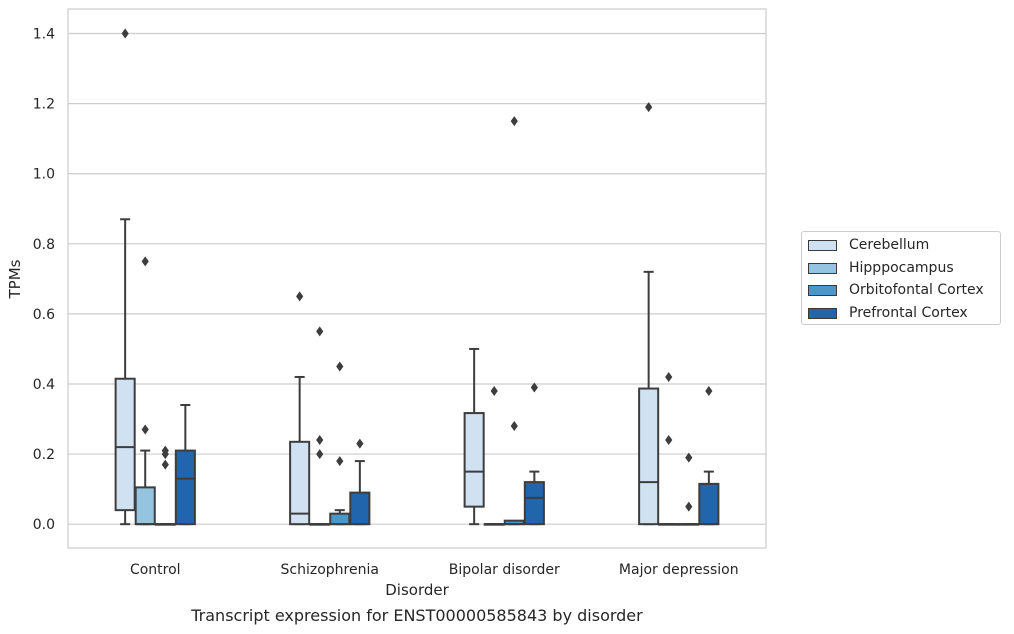 The height and width of the screenshot is (634, 1014). Describe the element at coordinates (330, 570) in the screenshot. I see `x-tick-label: Schizophrenia` at that location.